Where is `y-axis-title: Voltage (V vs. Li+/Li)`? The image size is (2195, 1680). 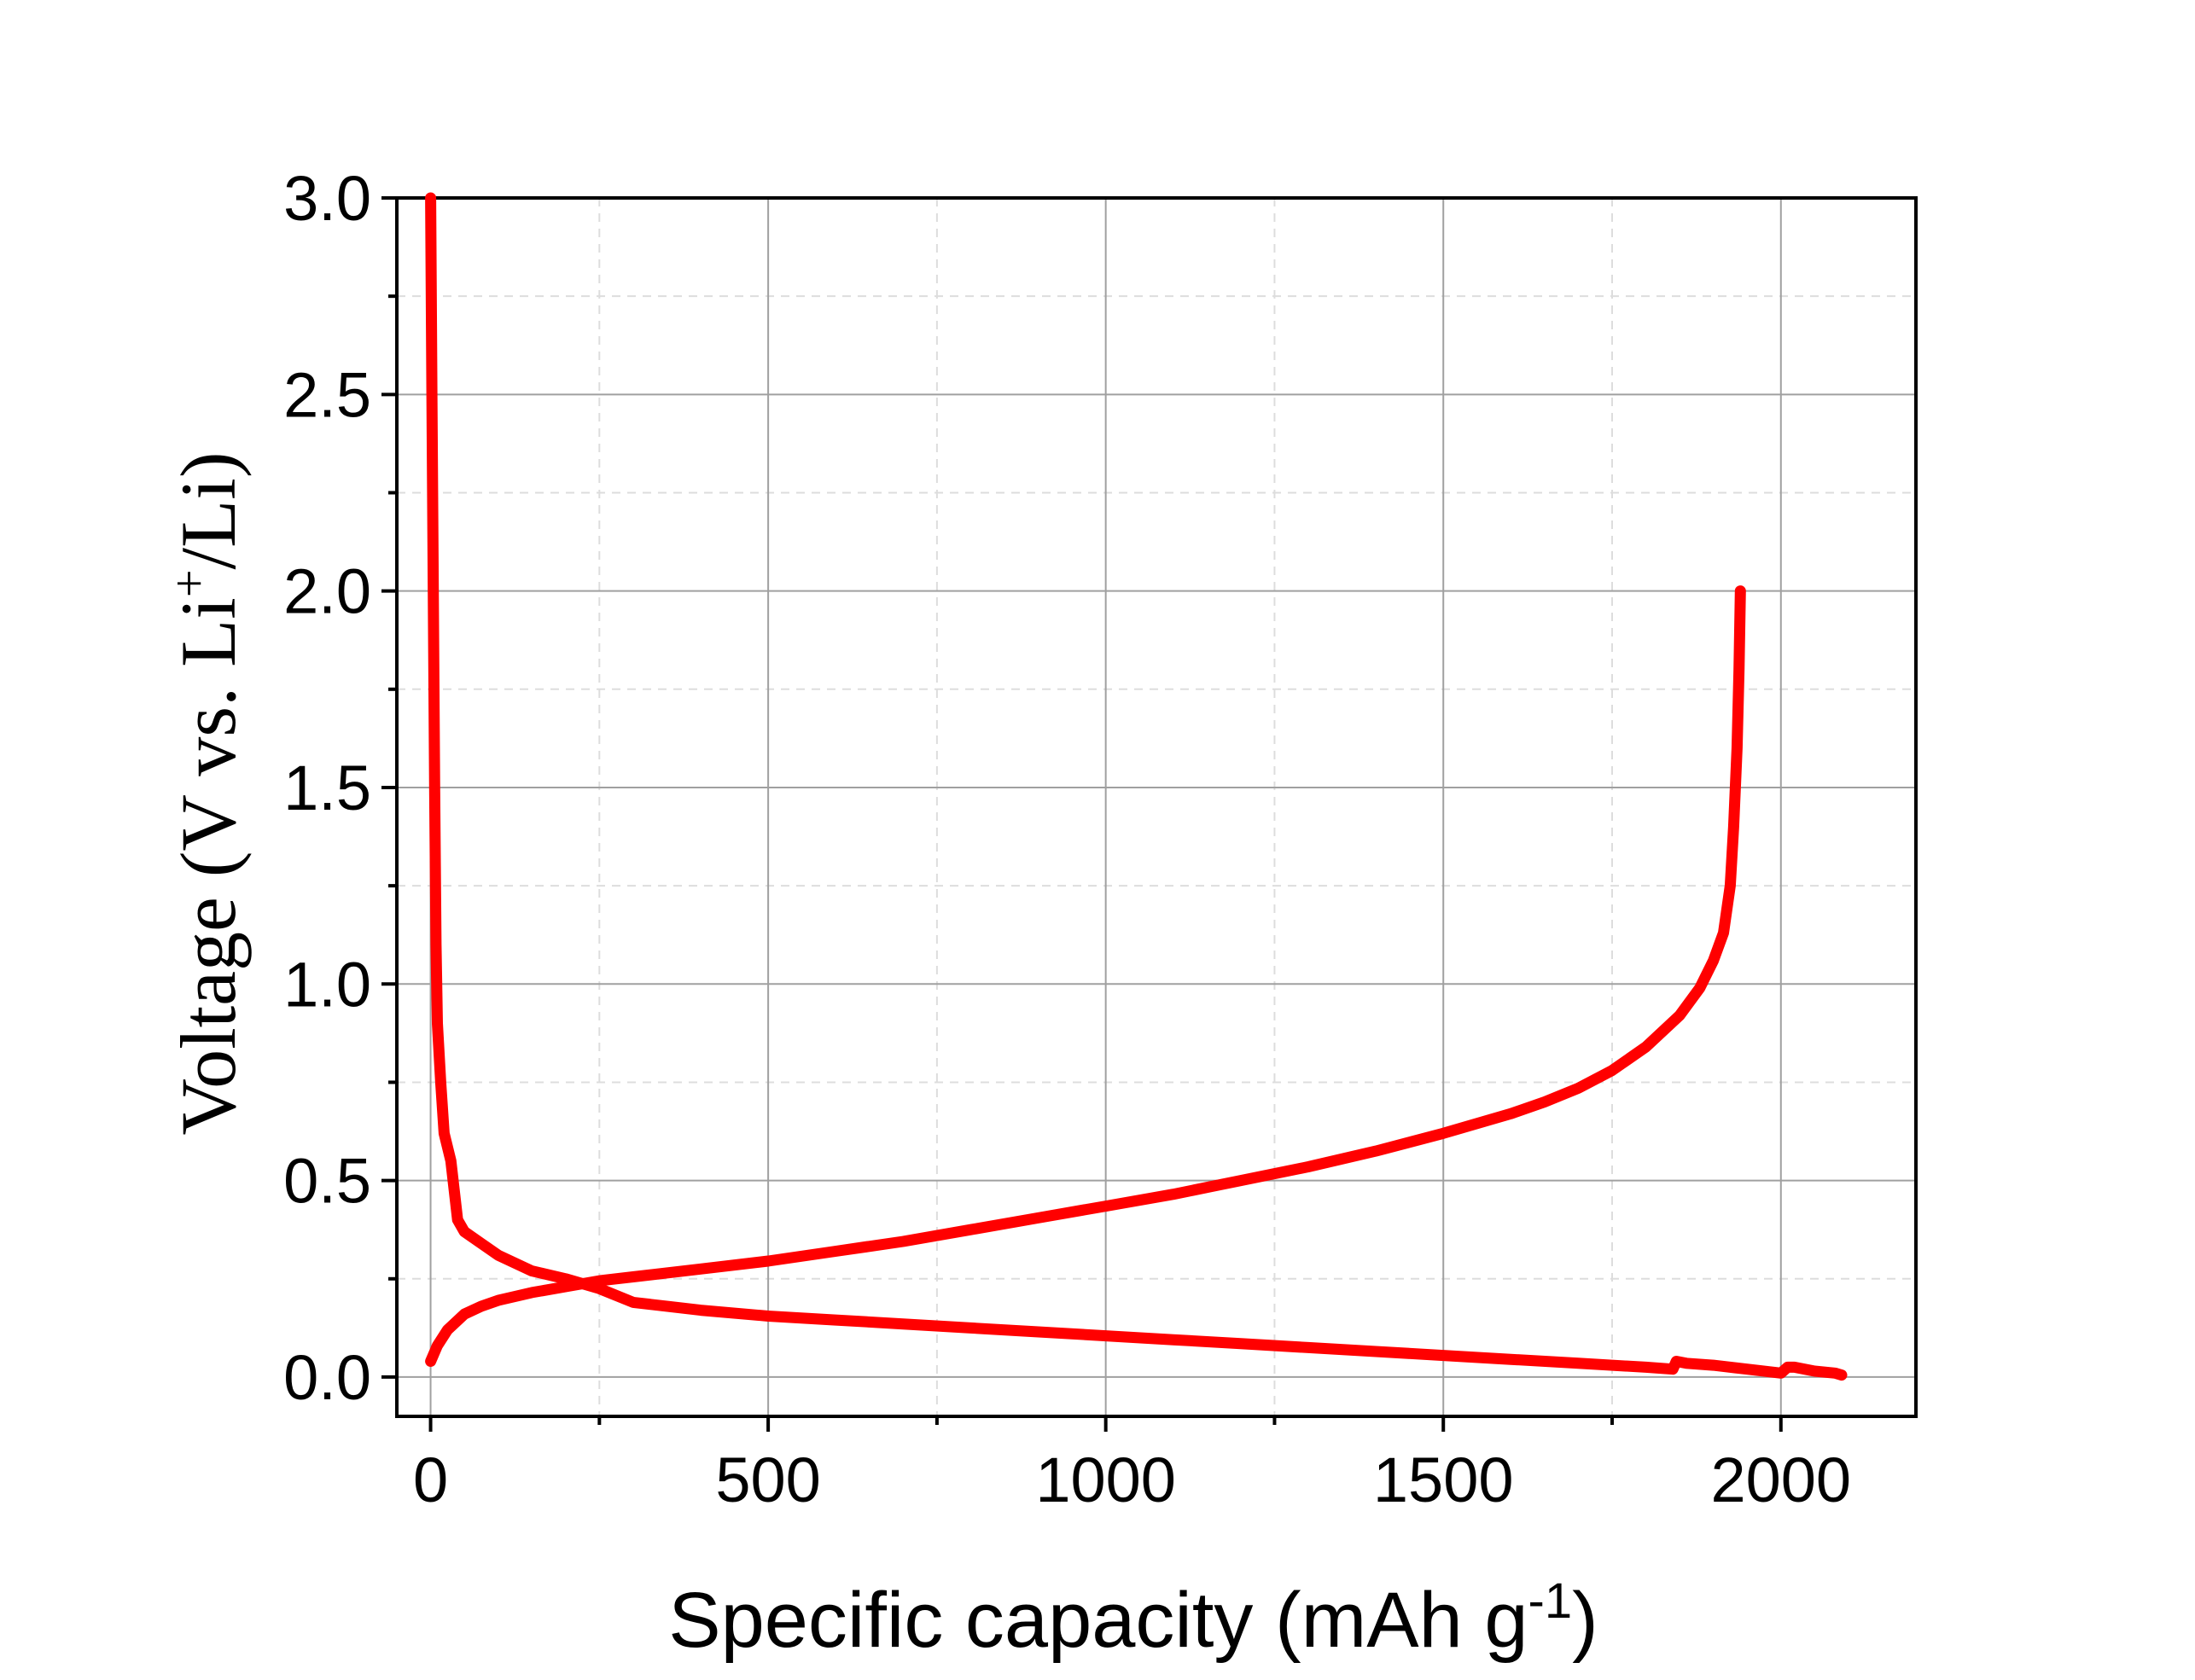
y-axis-title: Voltage (V vs. Li+/Li) is located at coordinates (206, 793).